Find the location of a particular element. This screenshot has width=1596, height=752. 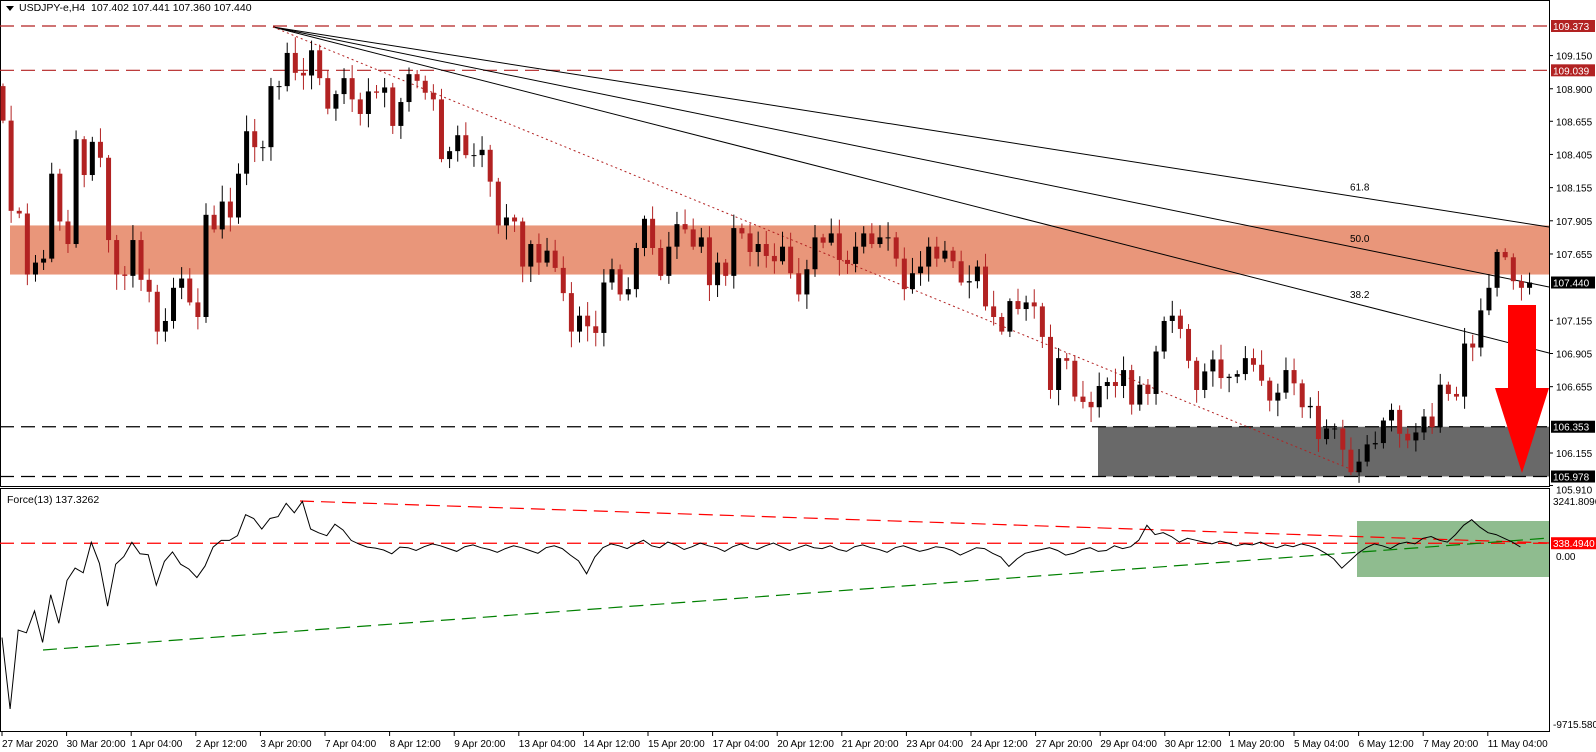

price-tick-label: 108.655 is located at coordinates (1574, 122).